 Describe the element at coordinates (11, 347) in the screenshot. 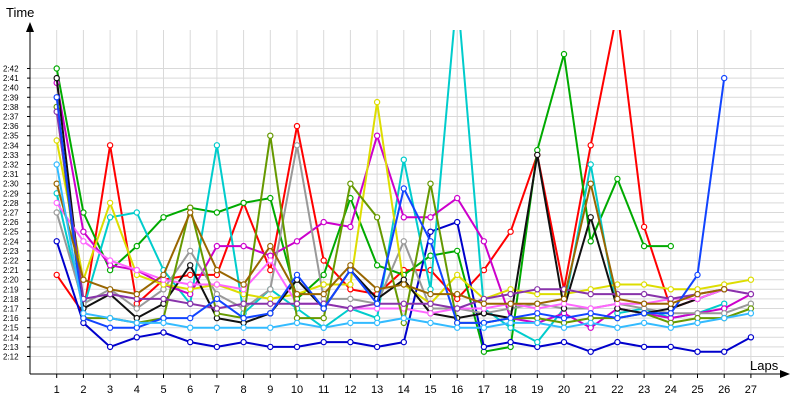

I see `y-tick-label: 2:13` at that location.